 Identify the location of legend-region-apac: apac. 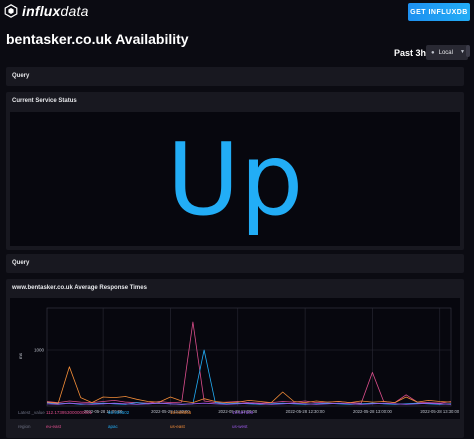
(113, 426).